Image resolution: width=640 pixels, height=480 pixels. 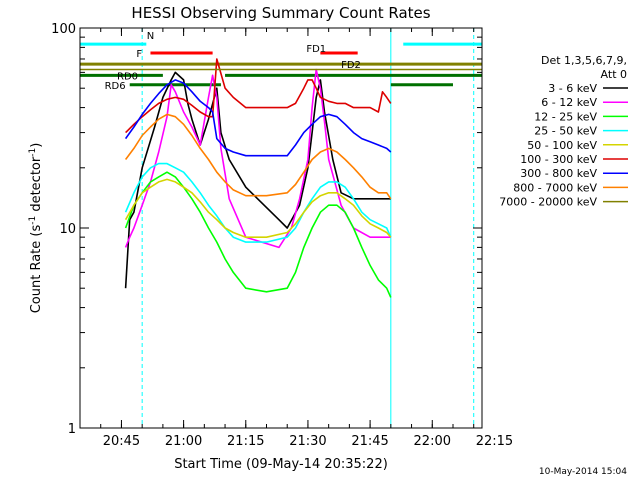 I want to click on legend-header-line-2: Att 0, so click(x=614, y=74).